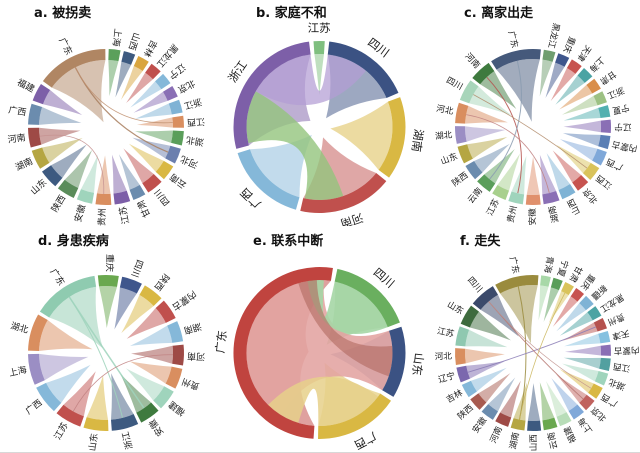 Image resolution: width=640 pixels, height=453 pixels. What do you see at coordinates (23, 164) in the screenshot?
I see `label-湖南: 湖南` at bounding box center [23, 164].